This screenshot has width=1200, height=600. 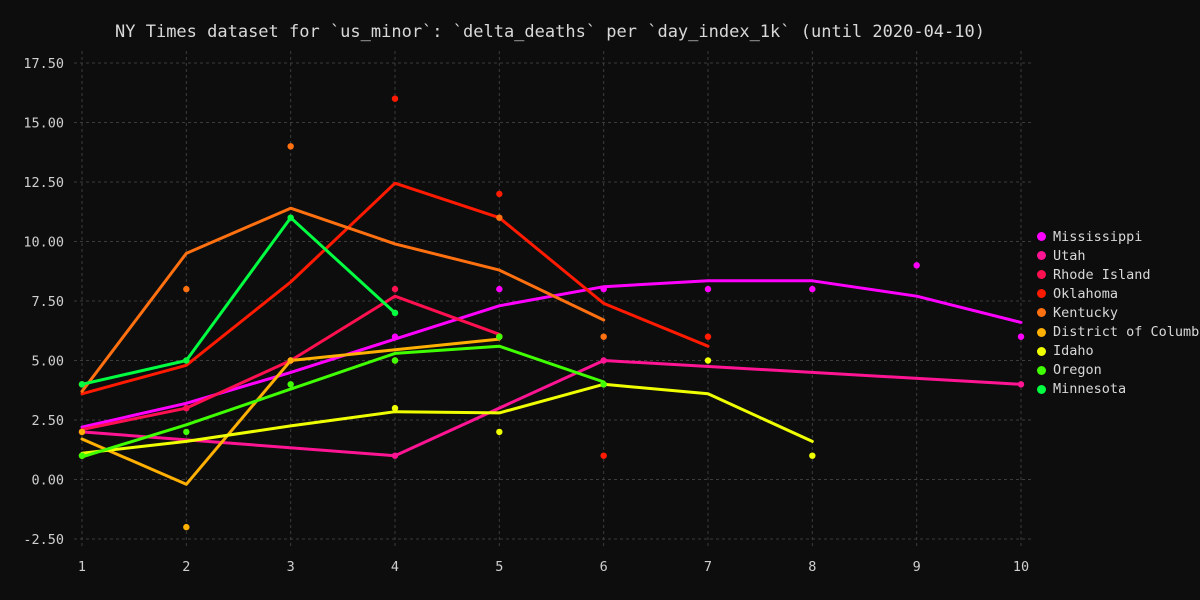 I want to click on series-line-oregon, so click(x=343, y=401).